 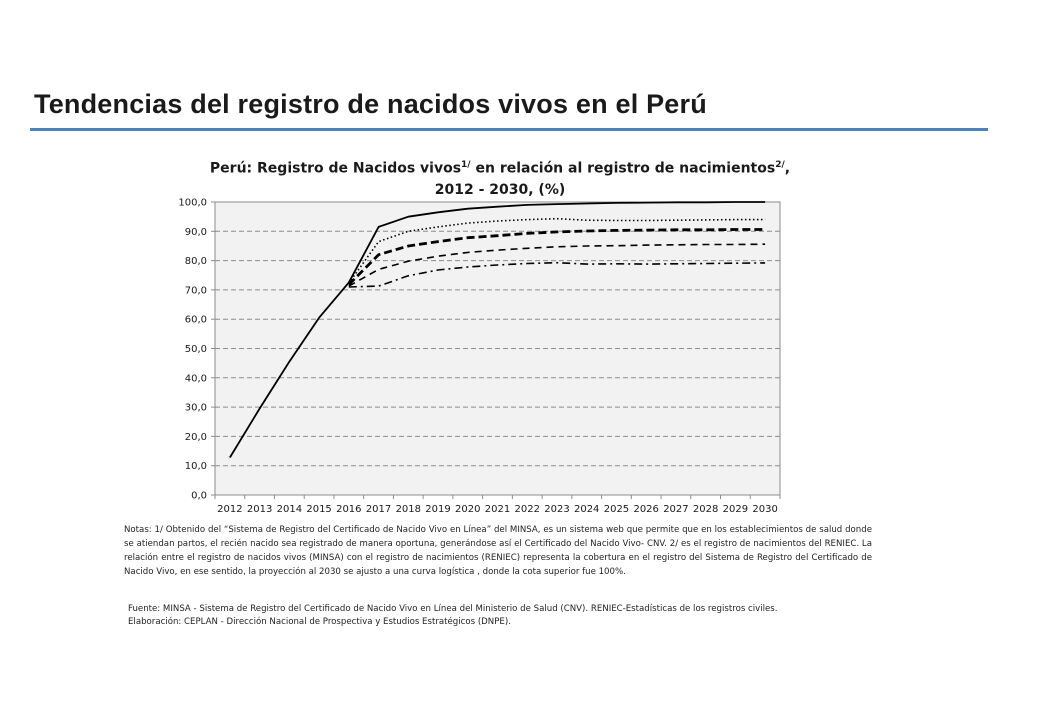 I want to click on y-tick-label: 10,0, so click(x=196, y=466).